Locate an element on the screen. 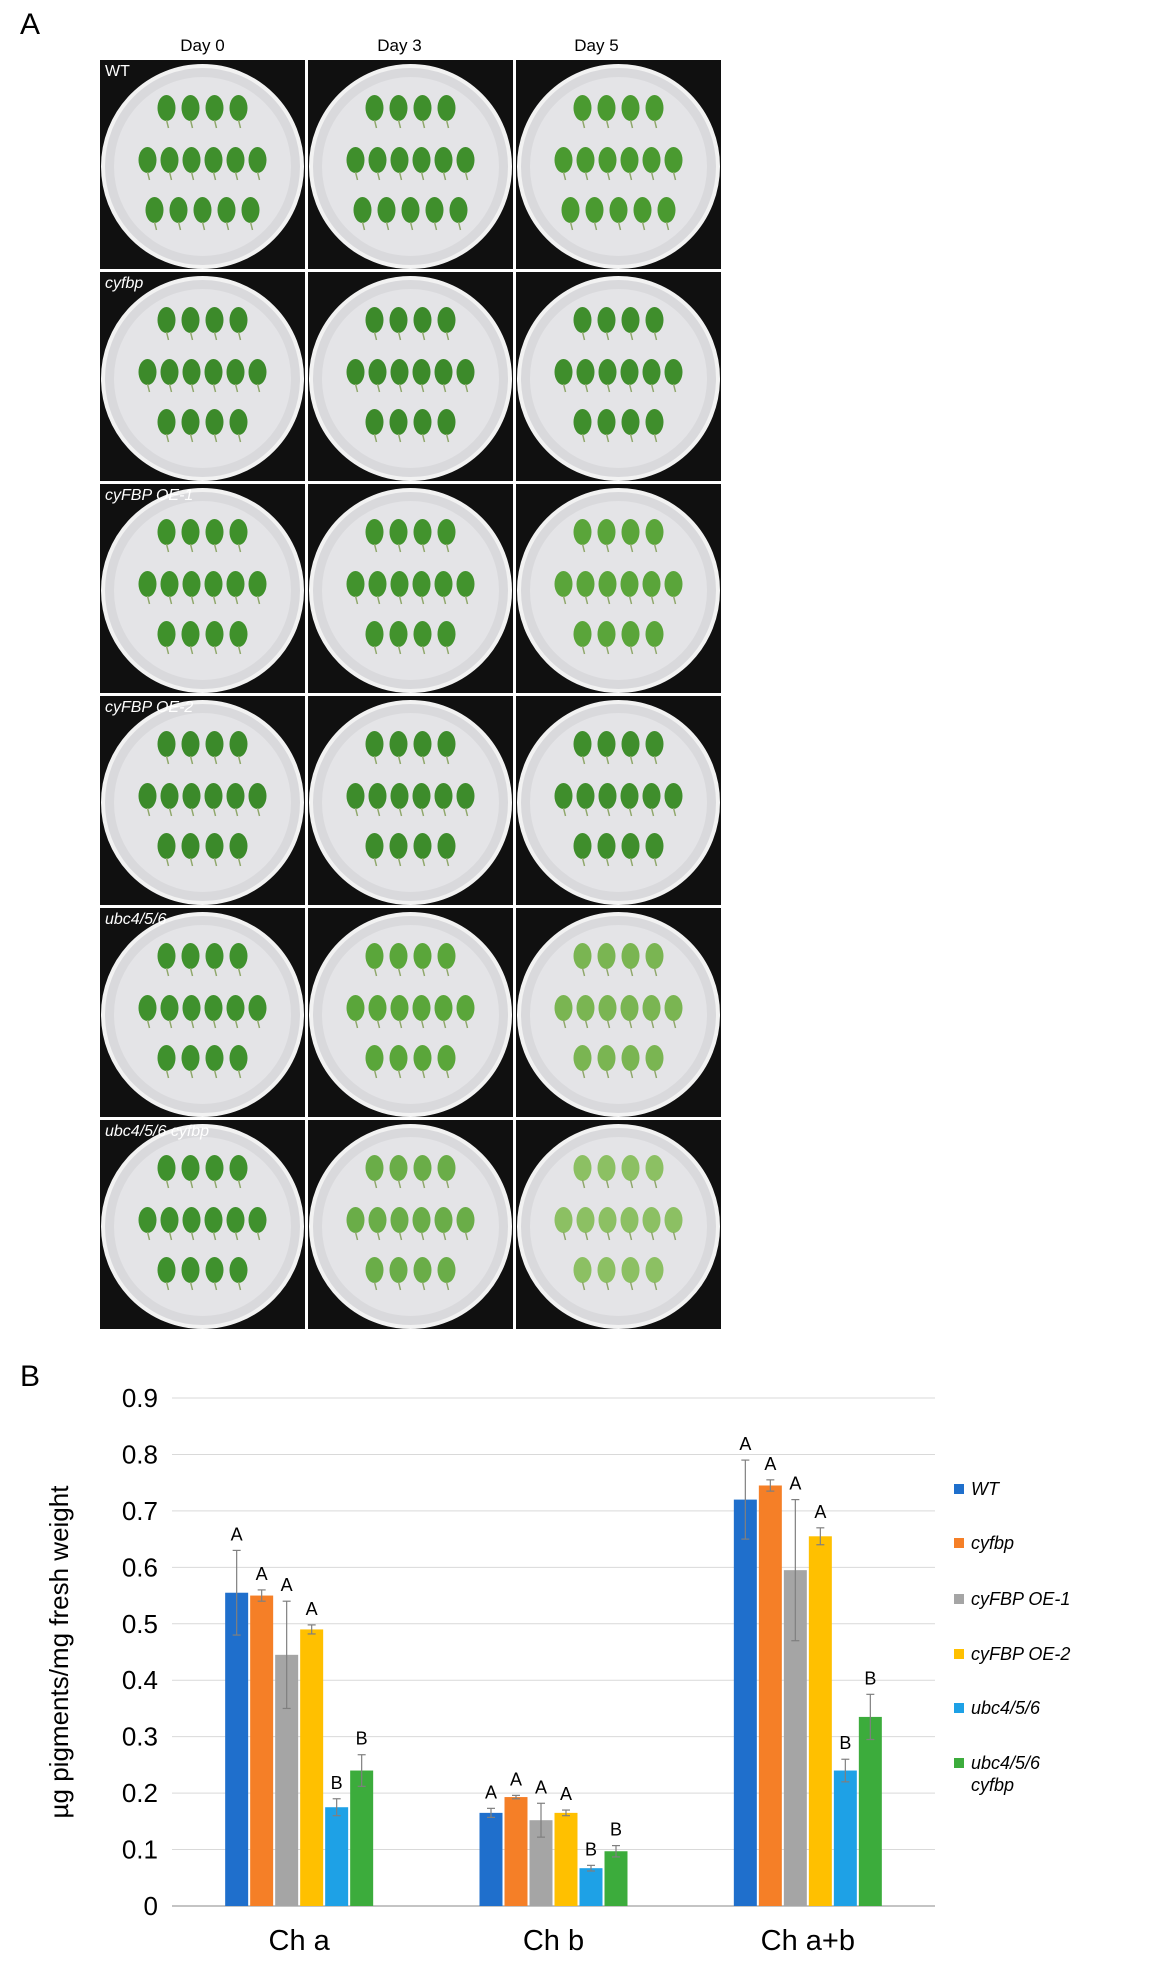  legend-swatch is located at coordinates (959, 1654).